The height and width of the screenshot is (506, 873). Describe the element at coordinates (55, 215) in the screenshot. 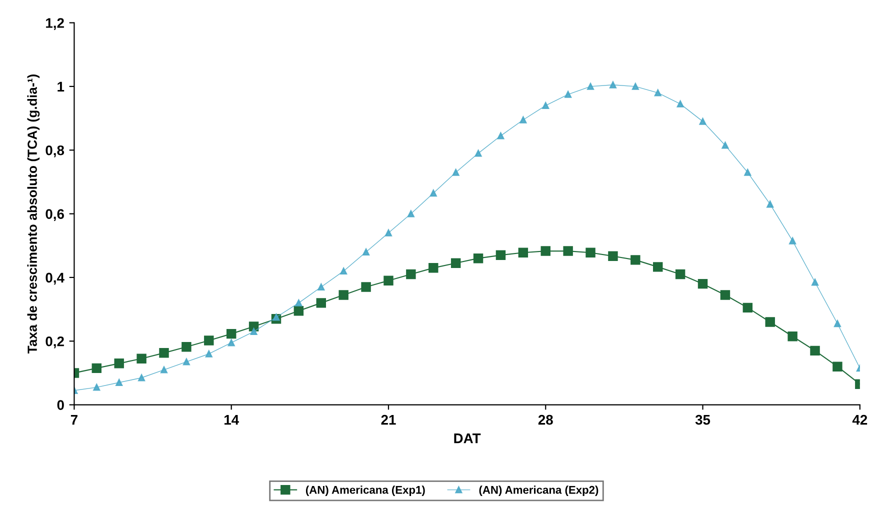

I see `y-tick-label: 0,6` at that location.